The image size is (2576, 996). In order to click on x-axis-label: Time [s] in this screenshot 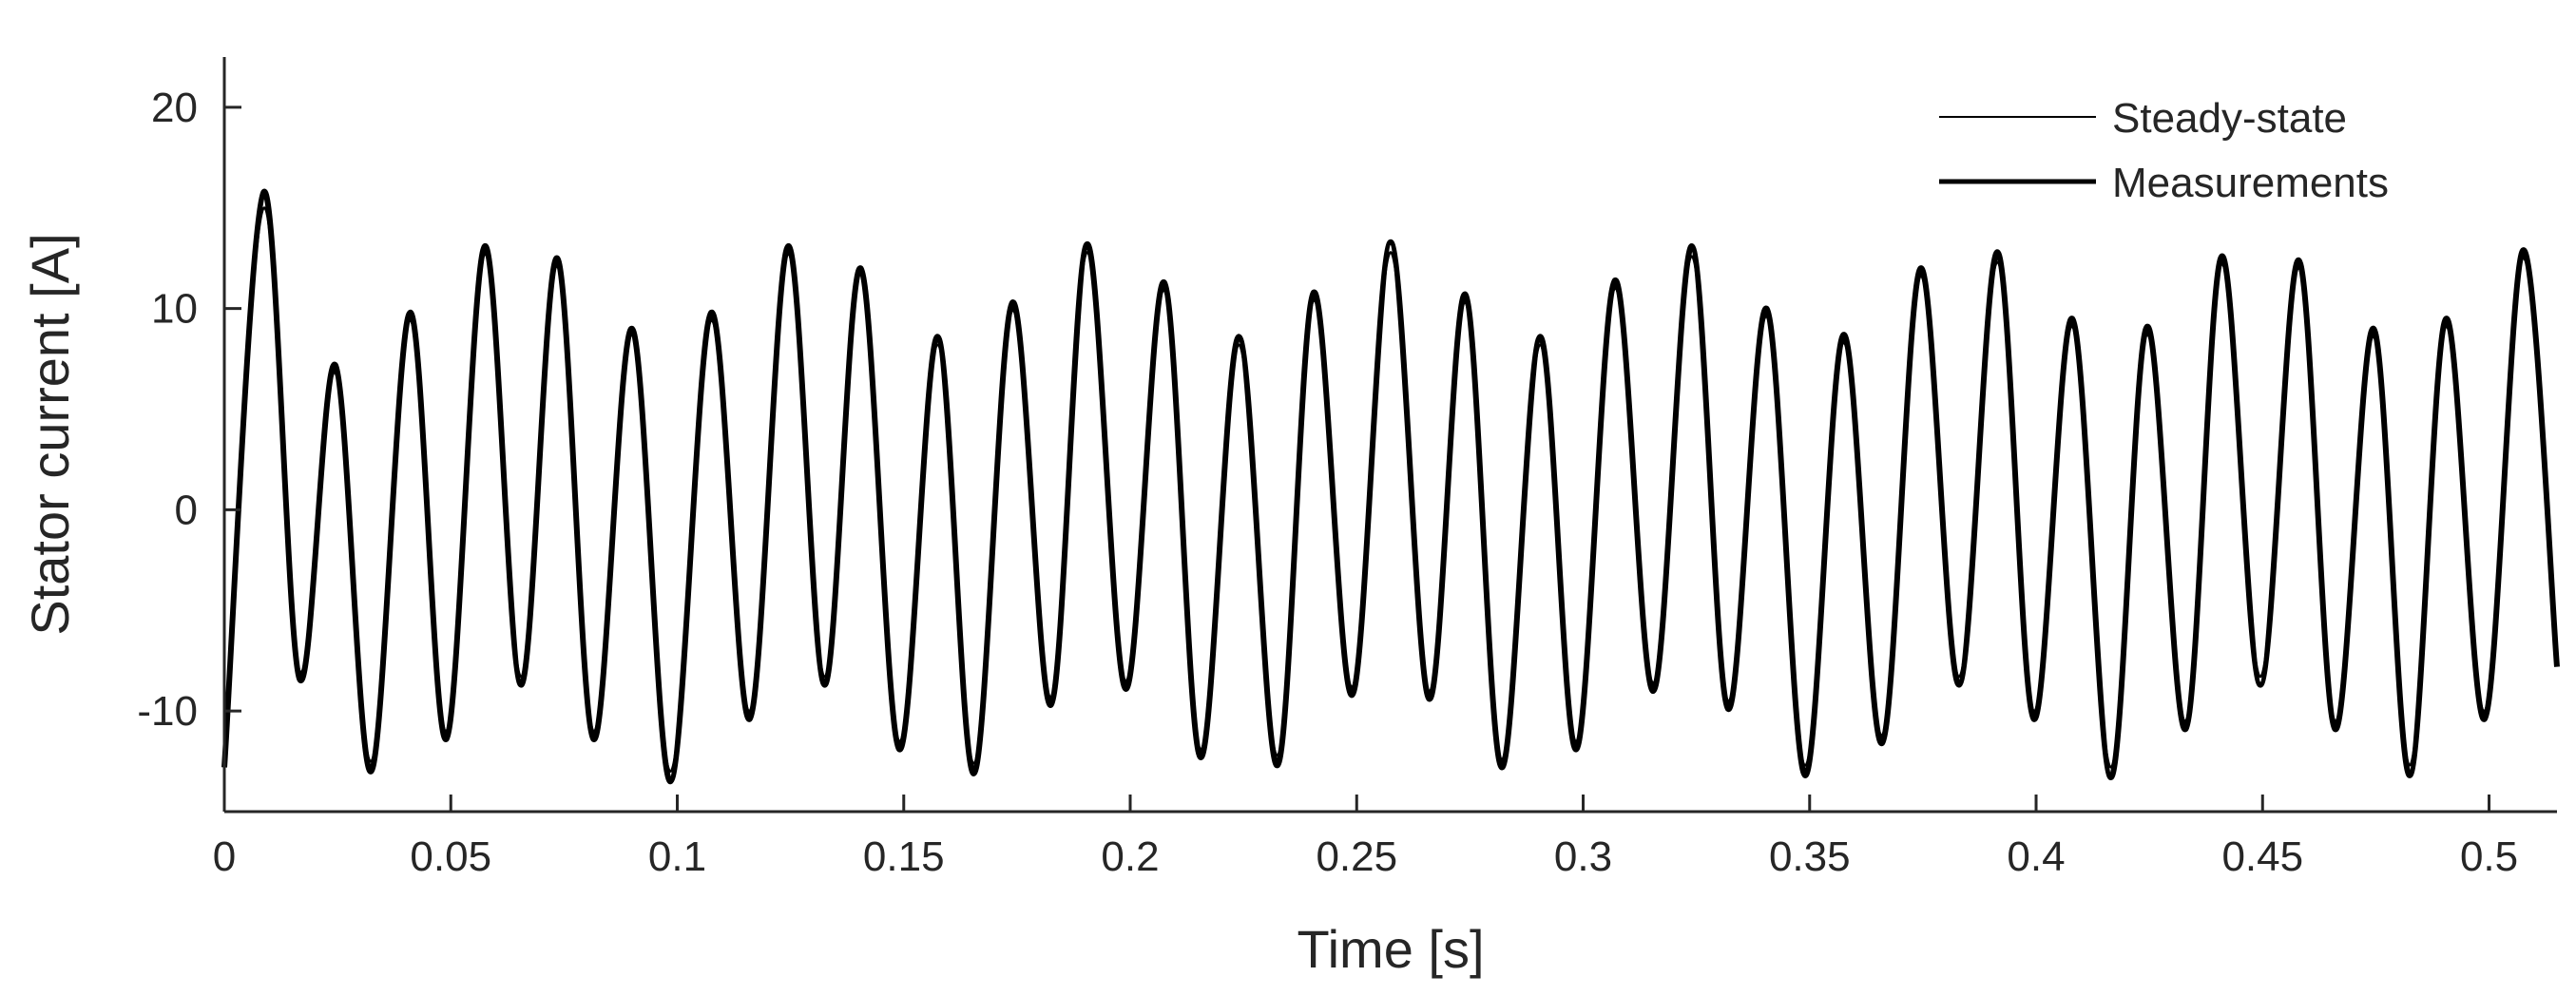, I will do `click(1390, 949)`.